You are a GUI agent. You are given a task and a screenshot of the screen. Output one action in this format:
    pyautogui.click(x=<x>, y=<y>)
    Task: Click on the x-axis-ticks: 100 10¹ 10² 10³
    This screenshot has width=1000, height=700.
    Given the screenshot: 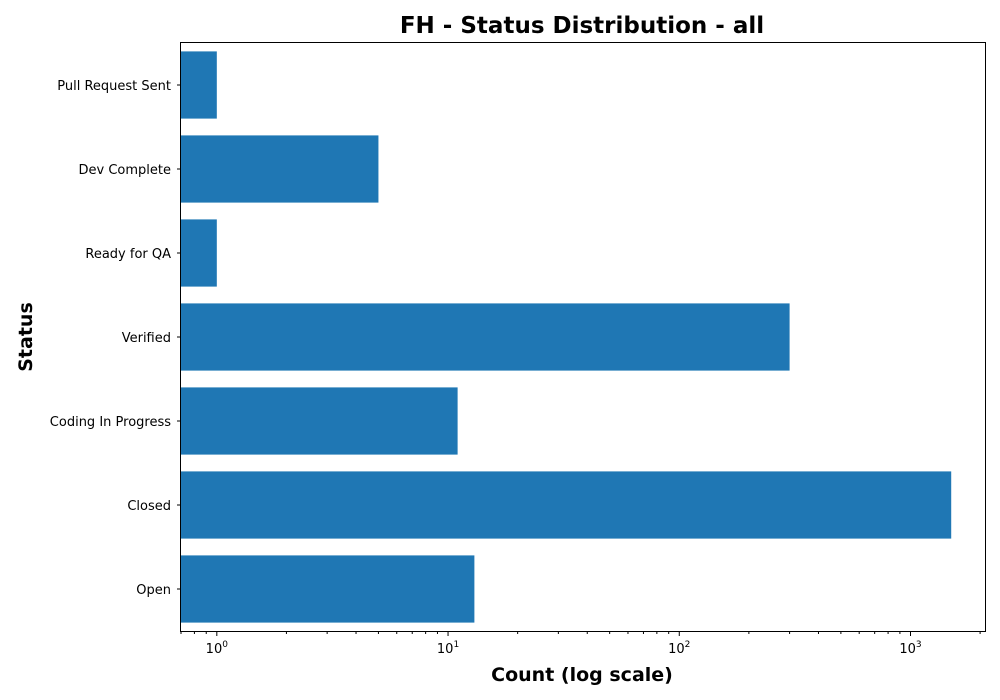 What is the action you would take?
    pyautogui.click(x=580, y=644)
    